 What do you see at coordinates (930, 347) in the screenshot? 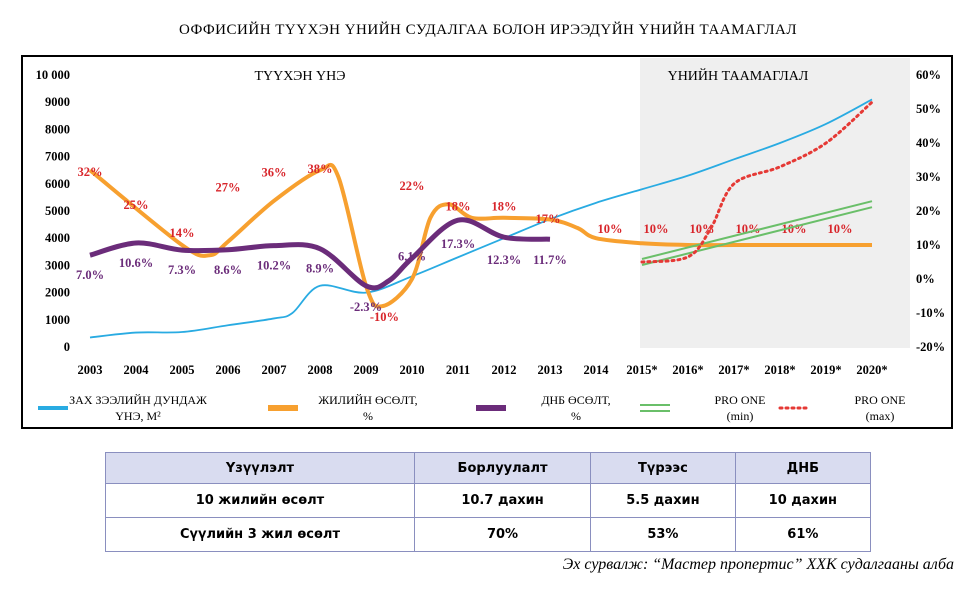
I see `y-right-tick-label: -20%` at bounding box center [930, 347].